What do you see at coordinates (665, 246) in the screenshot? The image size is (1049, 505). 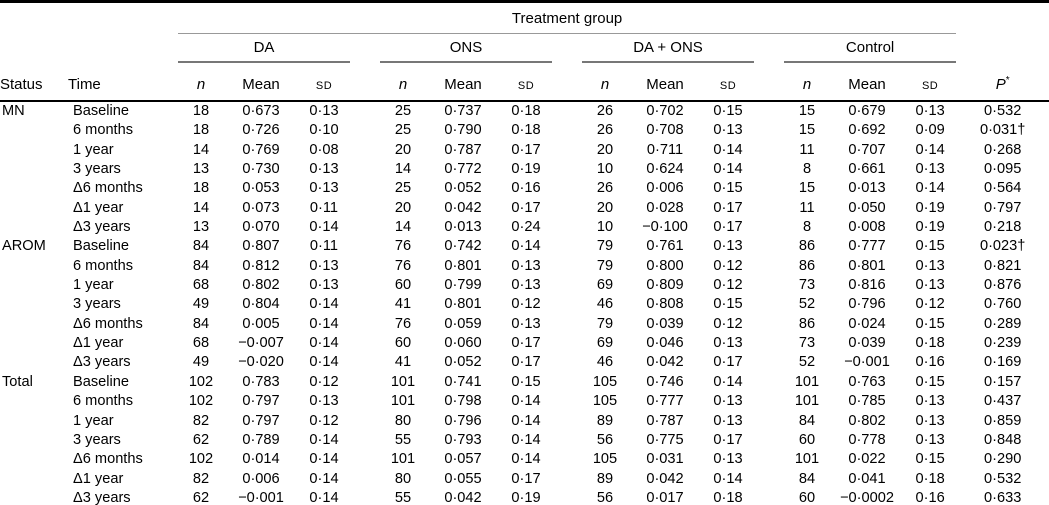 I see `cell-mean: 0·761` at bounding box center [665, 246].